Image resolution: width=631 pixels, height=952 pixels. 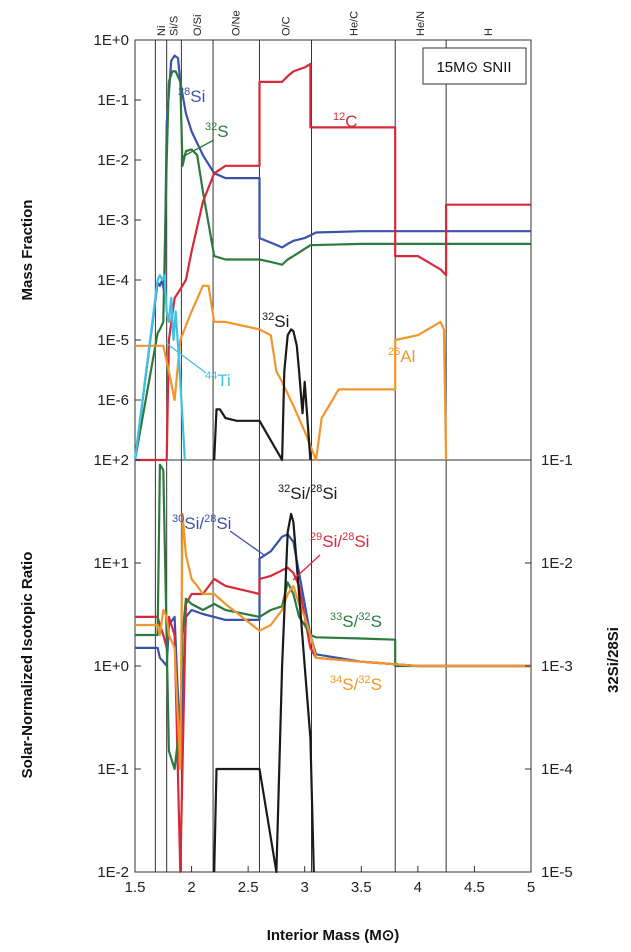 I want to click on label-32si-28si: 32Si/28Si, so click(x=307, y=493).